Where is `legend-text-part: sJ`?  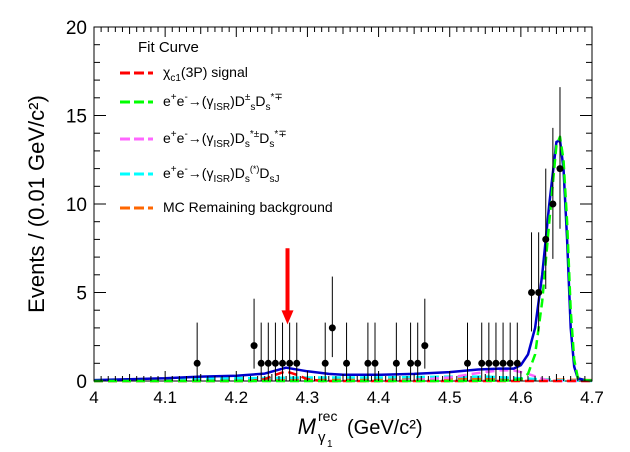
legend-text-part: sJ is located at coordinates (275, 179).